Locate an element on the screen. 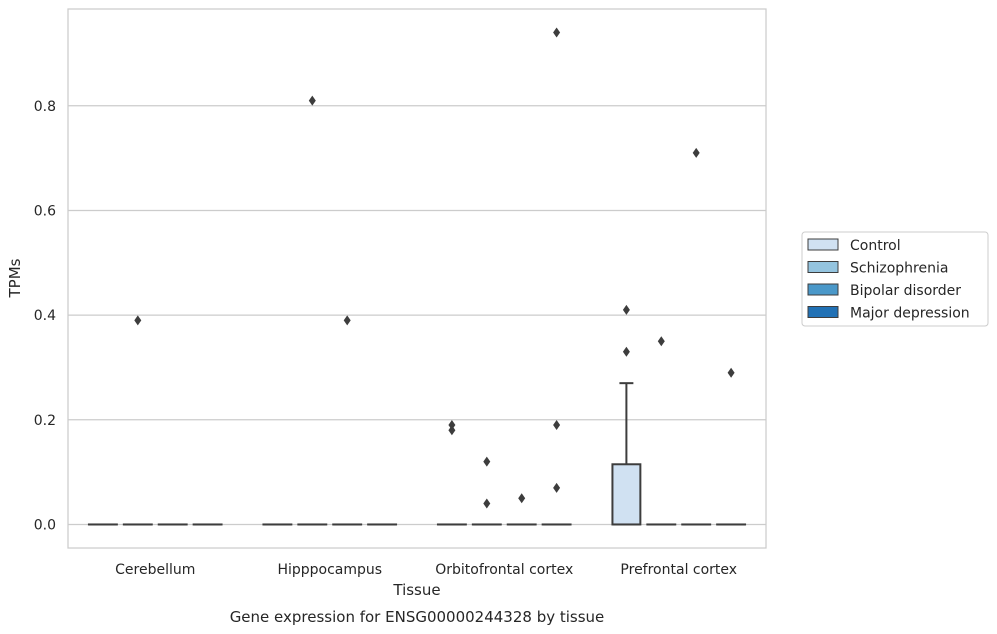 The image size is (997, 634). box-control is located at coordinates (626, 454).